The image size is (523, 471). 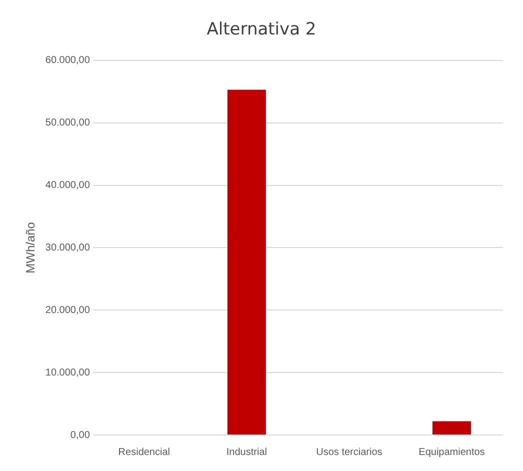 What do you see at coordinates (261, 30) in the screenshot?
I see `chart-title: Alternativa 2` at bounding box center [261, 30].